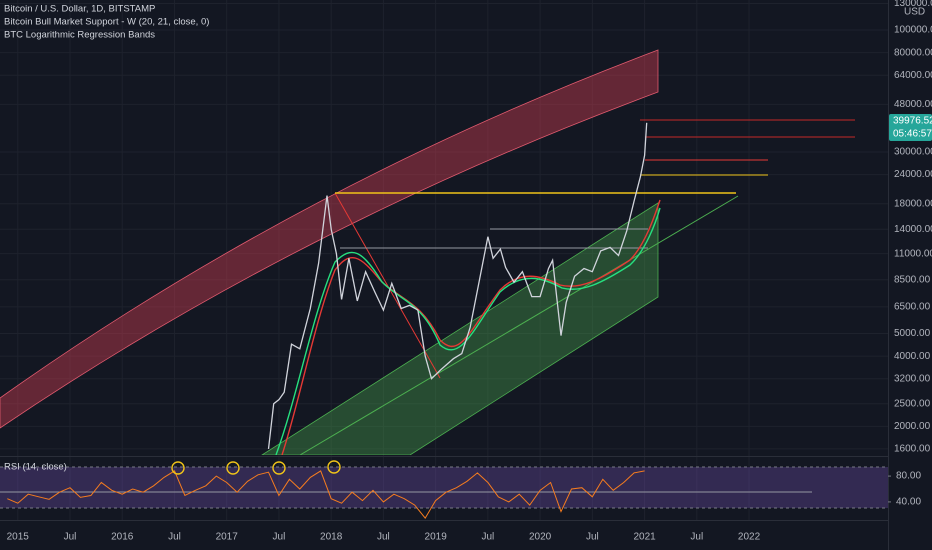 This screenshot has width=932, height=550. I want to click on y-tick-label: 100000.00, so click(913, 30).